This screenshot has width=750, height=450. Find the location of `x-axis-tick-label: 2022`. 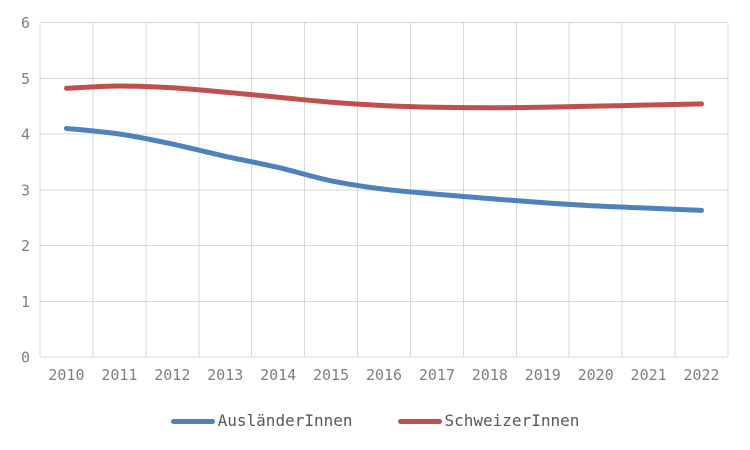

x-axis-tick-label: 2022 is located at coordinates (701, 375).